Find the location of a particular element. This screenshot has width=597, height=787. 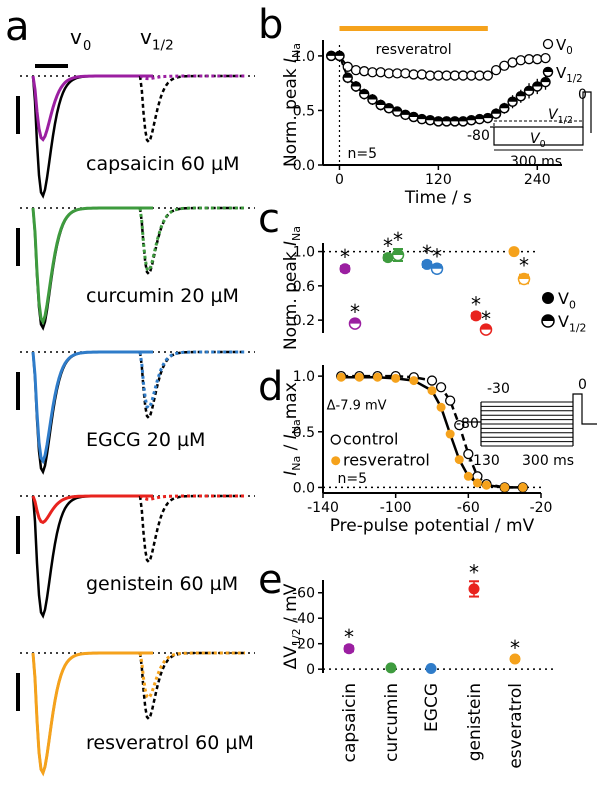

legend-label-resveratrol: resveratrol is located at coordinates (386, 460).